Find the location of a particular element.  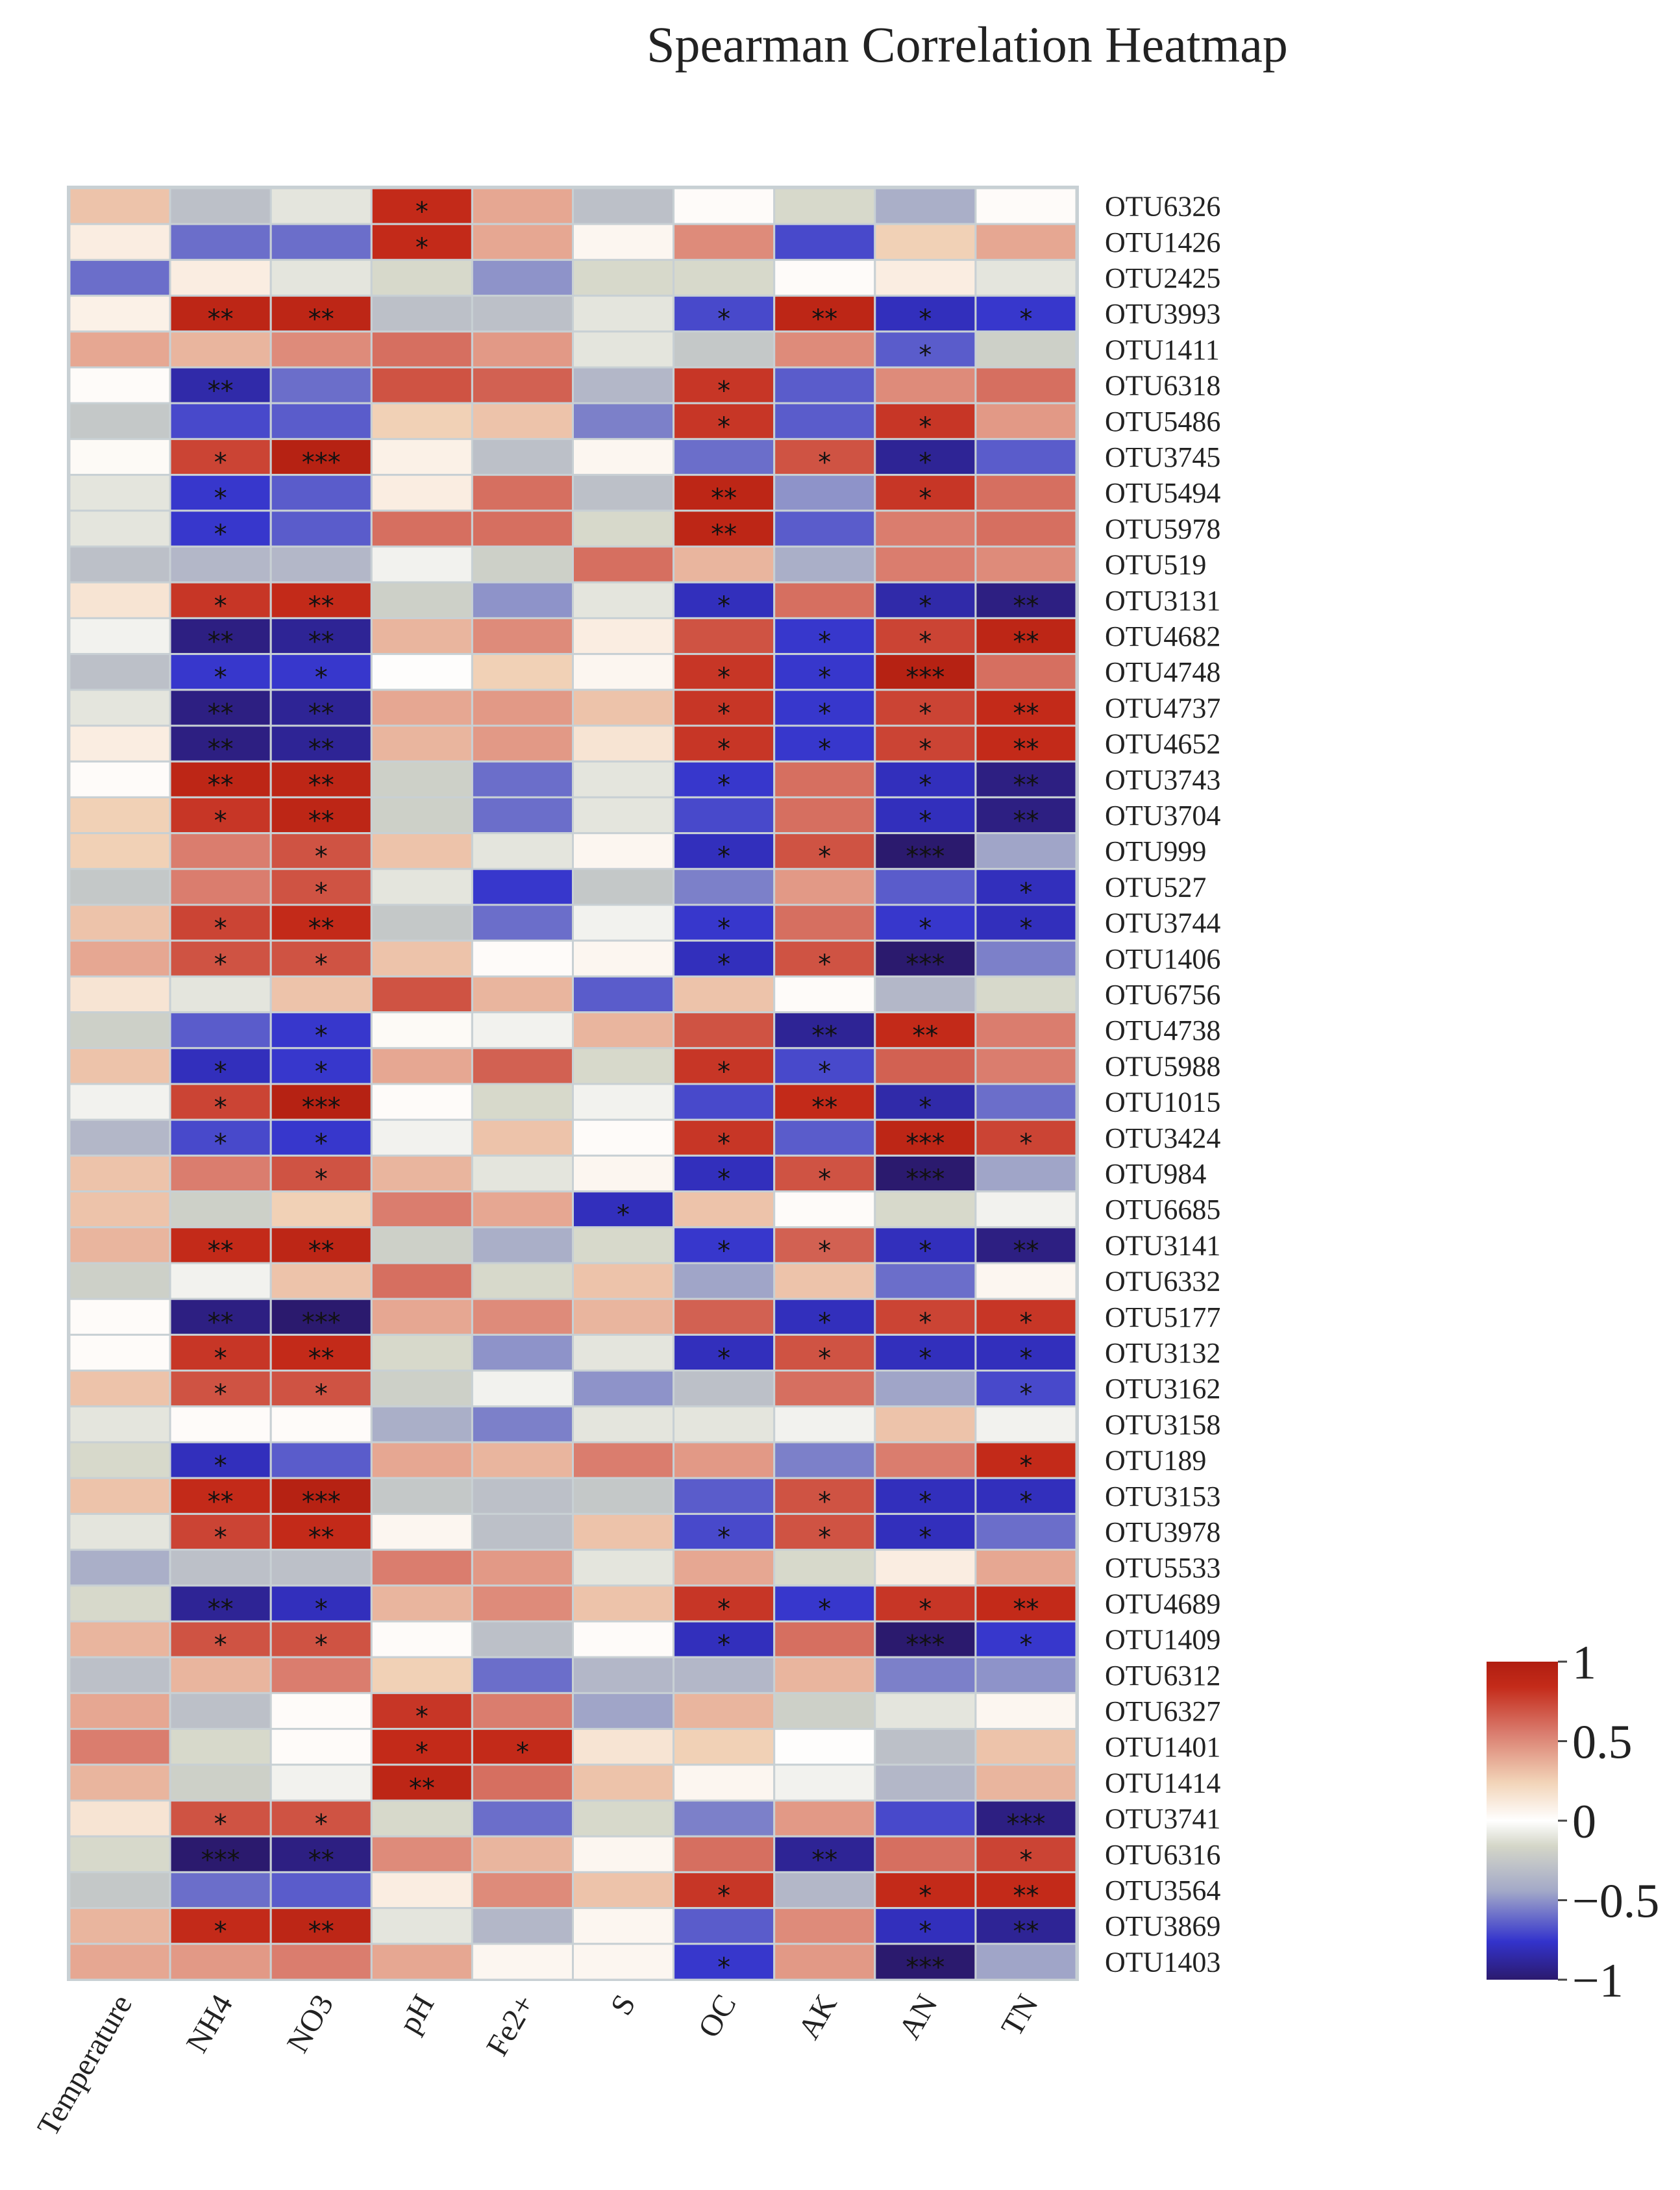

row-label: OTU4748 is located at coordinates (1162, 672).